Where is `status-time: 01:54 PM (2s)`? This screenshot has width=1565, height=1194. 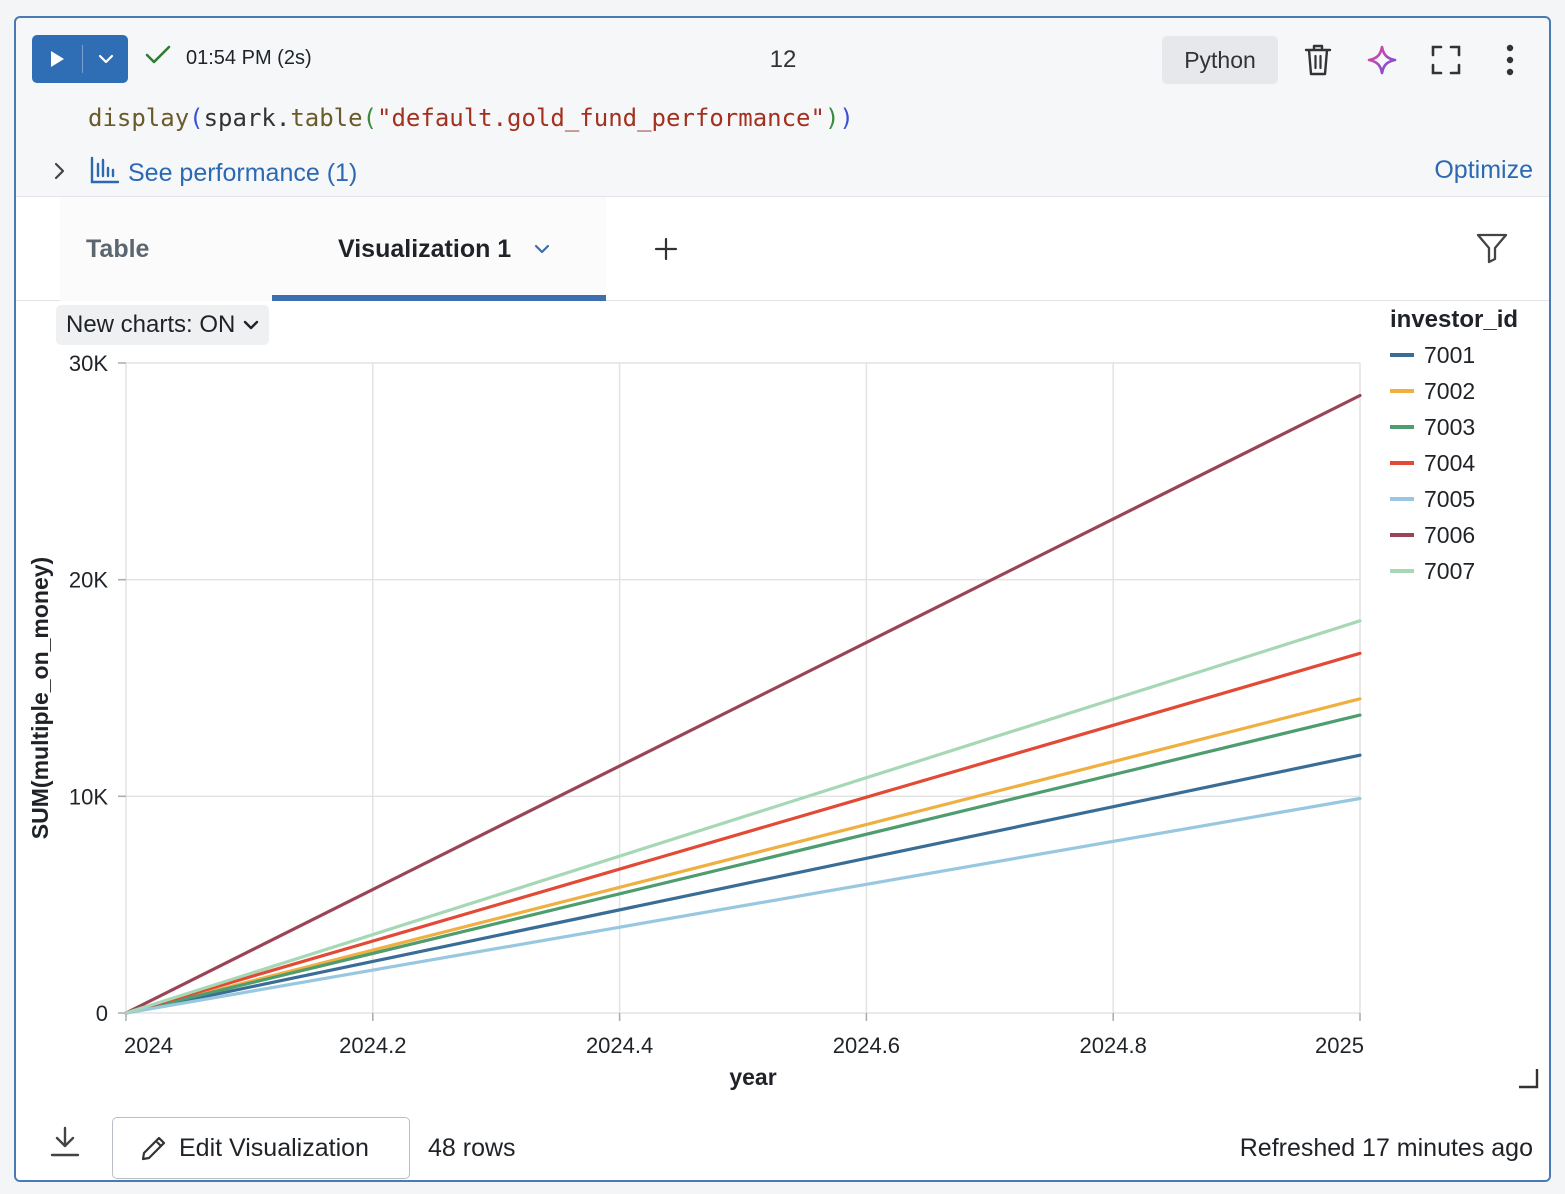 status-time: 01:54 PM (2s) is located at coordinates (249, 57).